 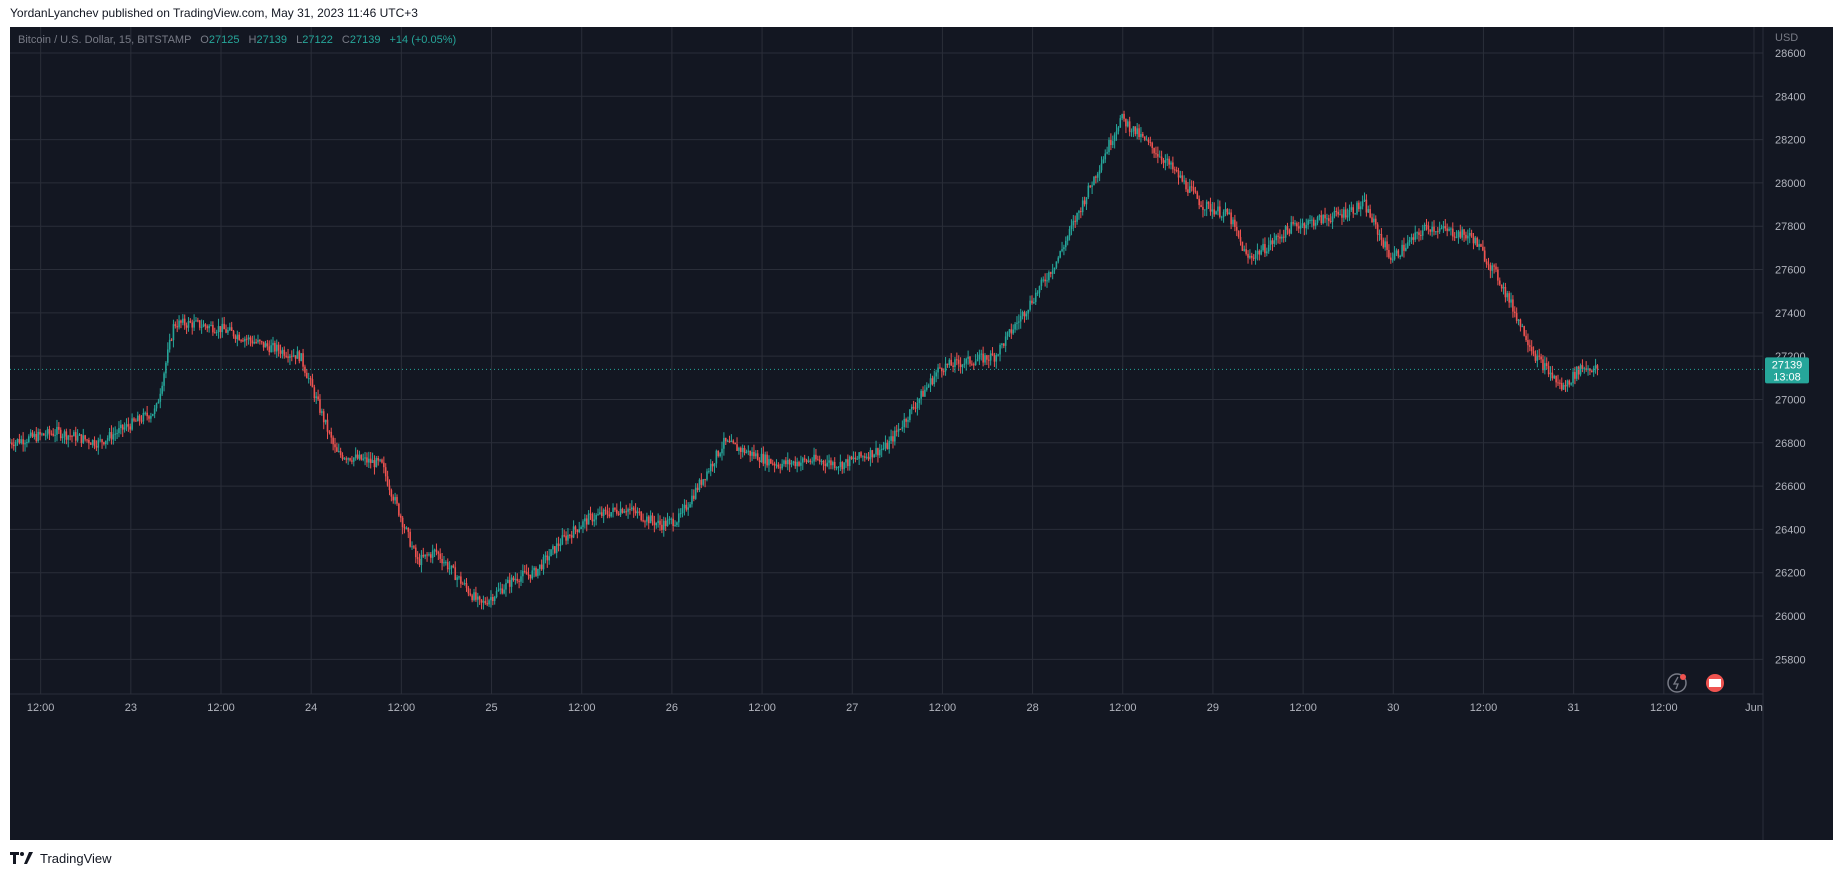 What do you see at coordinates (272, 40) in the screenshot?
I see `high-value: 27139` at bounding box center [272, 40].